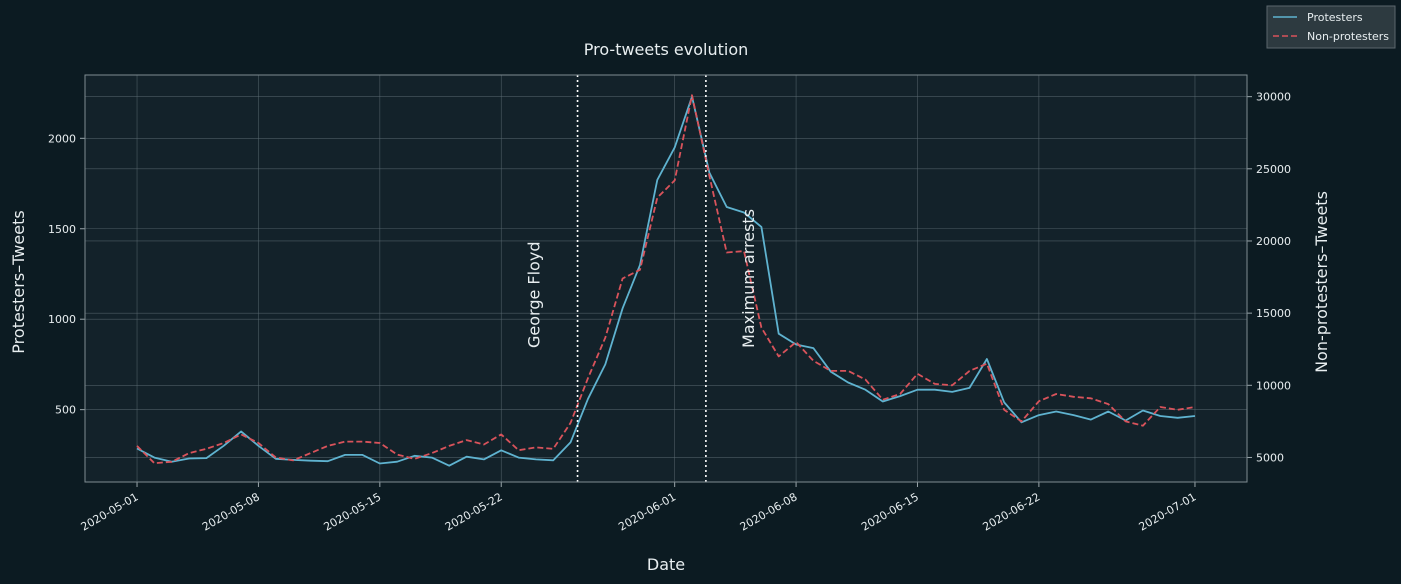  I want to click on x-tick-label: 2020-05-08, so click(231, 511).